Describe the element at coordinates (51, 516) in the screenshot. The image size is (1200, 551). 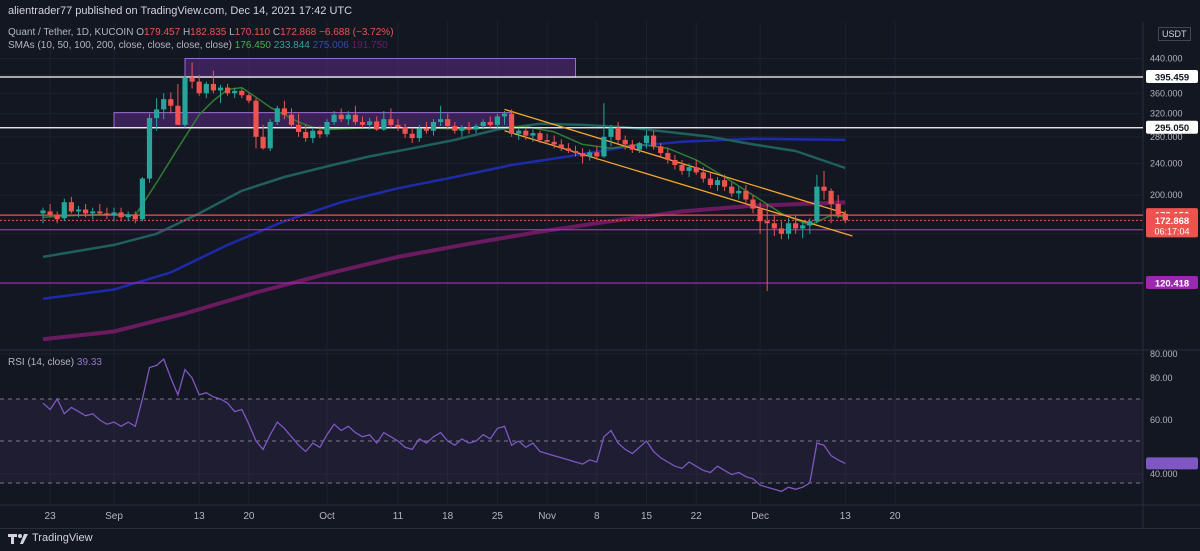
I see `x-tick-label: 23` at that location.